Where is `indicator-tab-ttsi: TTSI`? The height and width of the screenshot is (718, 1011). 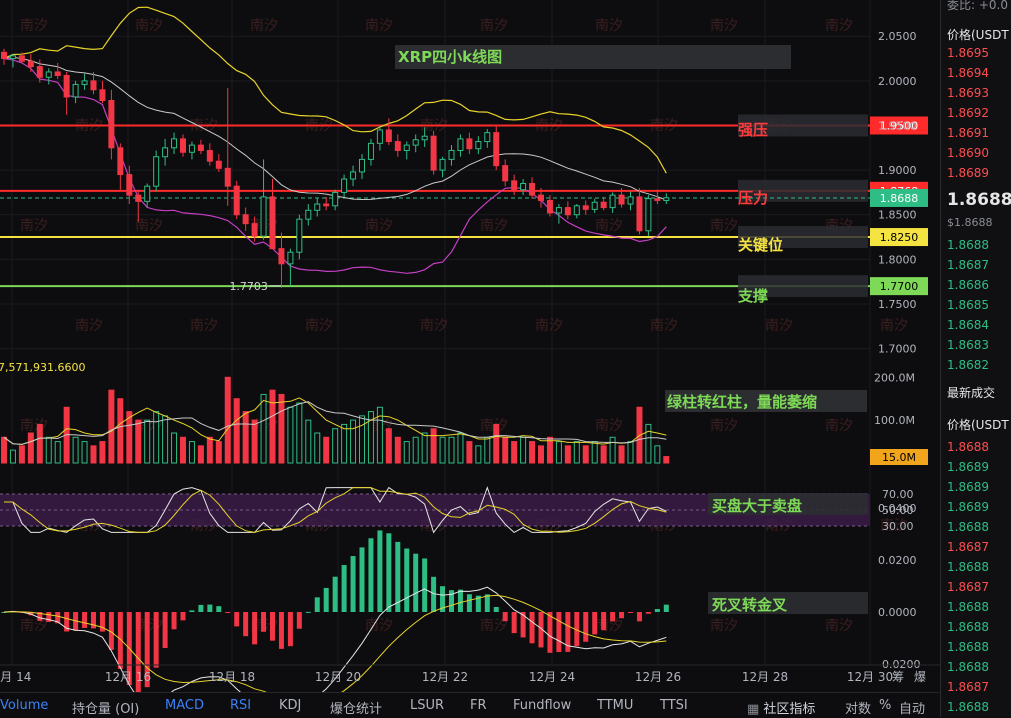 indicator-tab-ttsi: TTSI is located at coordinates (674, 705).